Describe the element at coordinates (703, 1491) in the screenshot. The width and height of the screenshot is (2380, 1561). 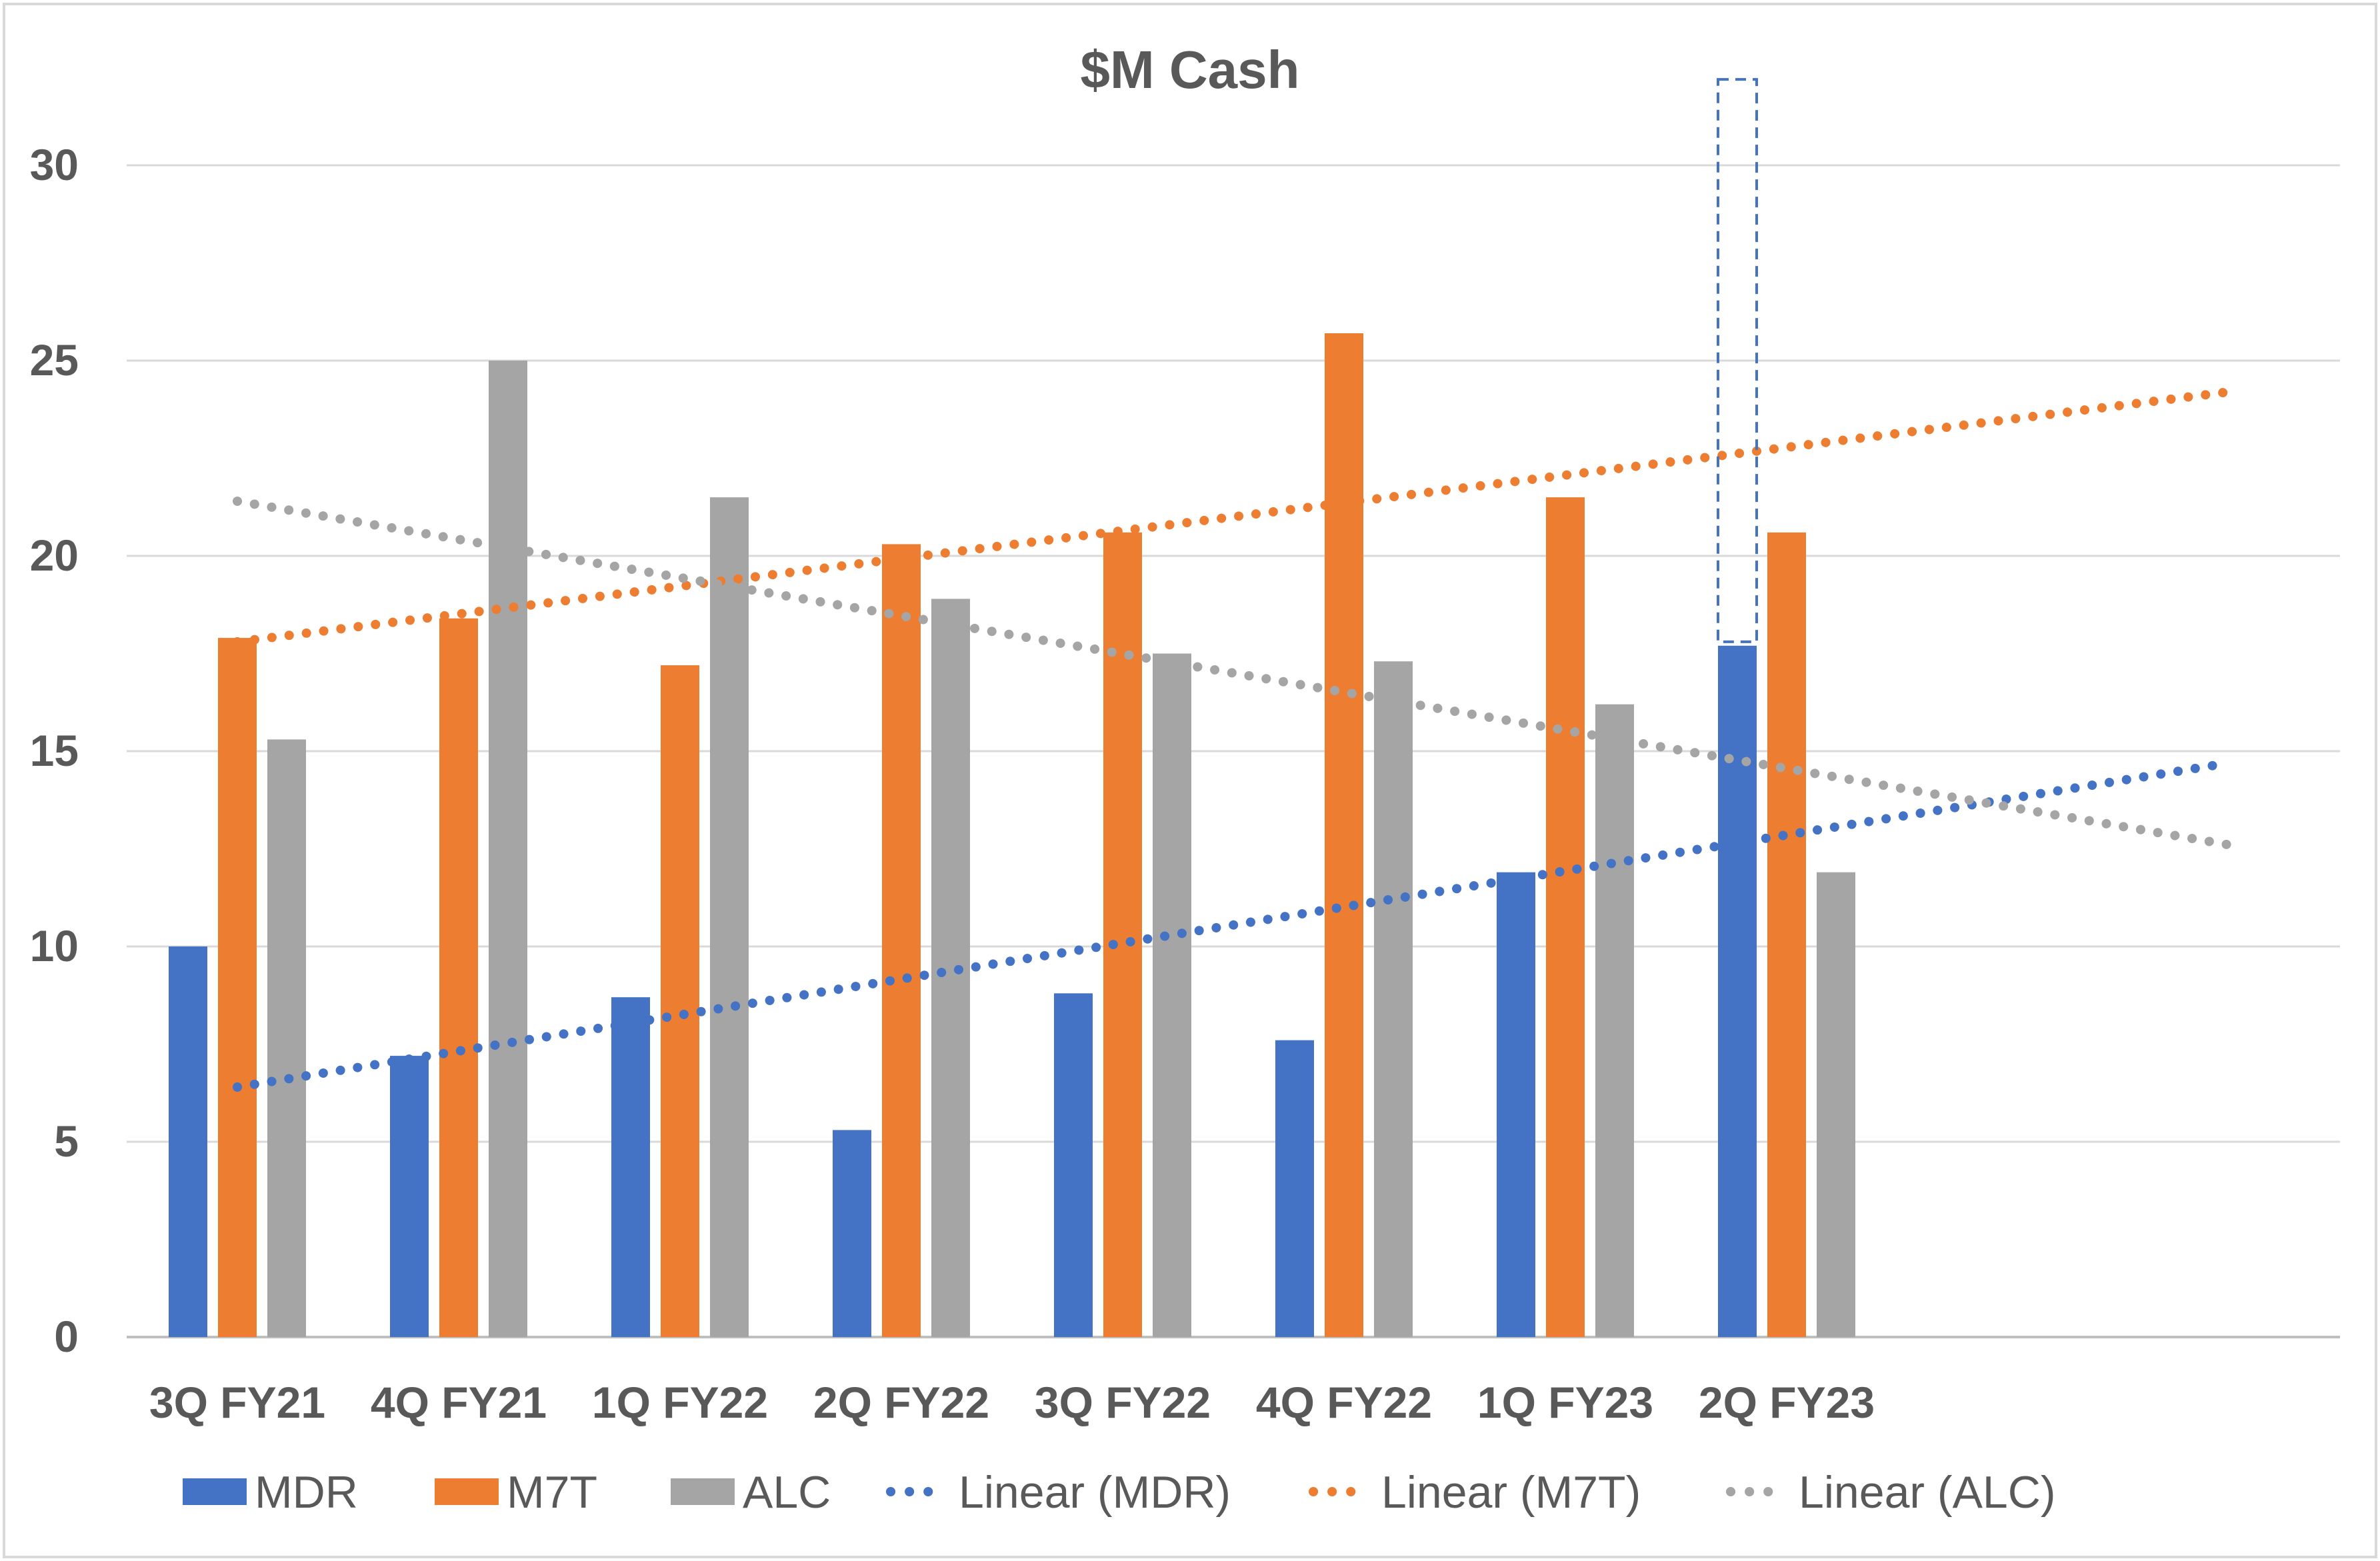
I see `legend-swatch-alc` at that location.